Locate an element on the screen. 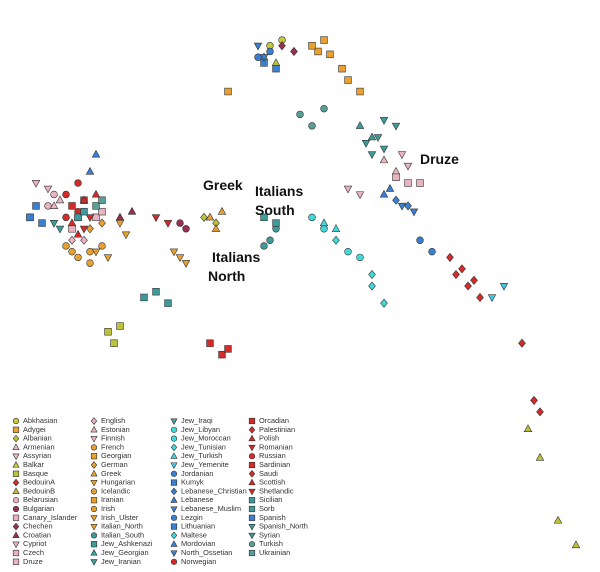 This screenshot has width=600, height=572. legend-label: Mordovian is located at coordinates (198, 543).